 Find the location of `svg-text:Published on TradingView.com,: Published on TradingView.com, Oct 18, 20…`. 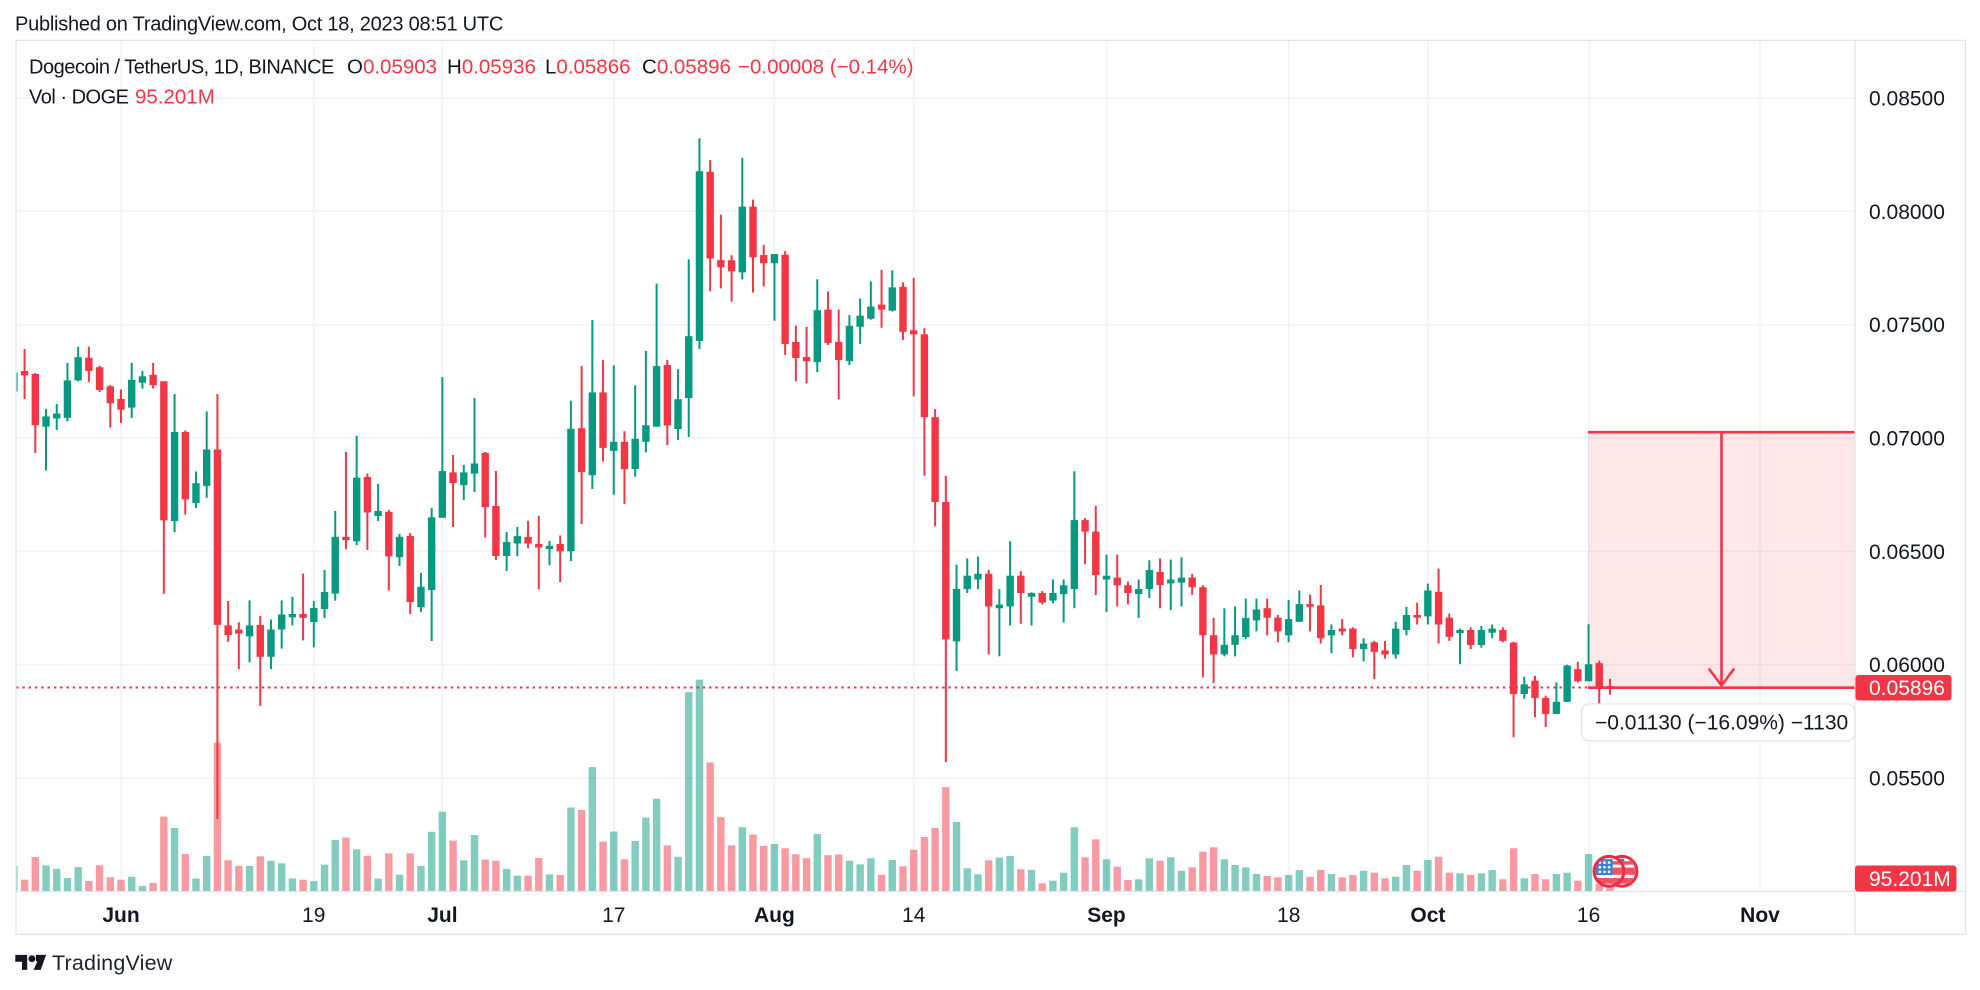

svg-text:Published on TradingView.com,: Published on TradingView.com, Oct 18, 20… is located at coordinates (259, 25).